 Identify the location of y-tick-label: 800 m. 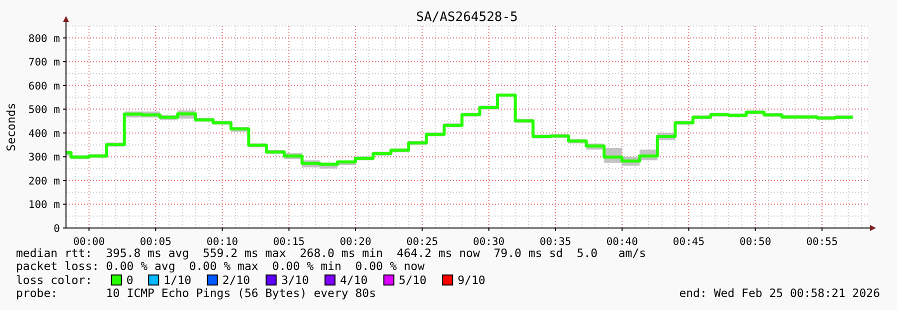
(44, 38).